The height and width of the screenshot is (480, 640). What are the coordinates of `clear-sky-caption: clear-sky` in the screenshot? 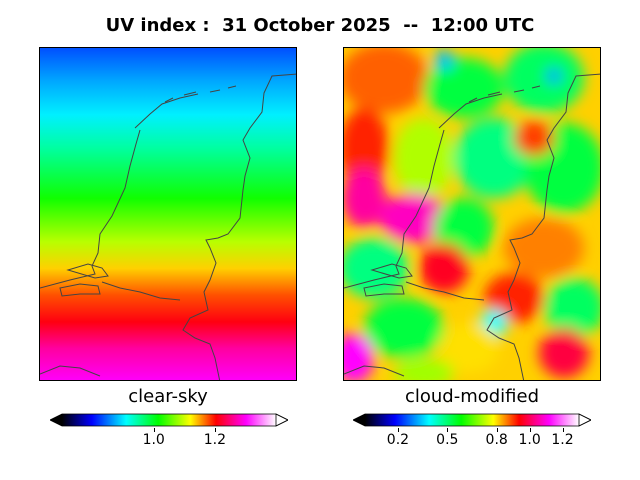 It's located at (168, 396).